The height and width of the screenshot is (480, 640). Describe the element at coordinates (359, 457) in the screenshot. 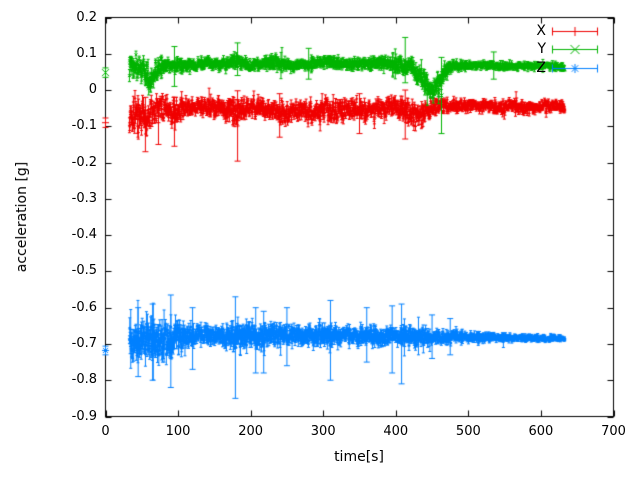

I see `x-axis-title: time[s]` at that location.